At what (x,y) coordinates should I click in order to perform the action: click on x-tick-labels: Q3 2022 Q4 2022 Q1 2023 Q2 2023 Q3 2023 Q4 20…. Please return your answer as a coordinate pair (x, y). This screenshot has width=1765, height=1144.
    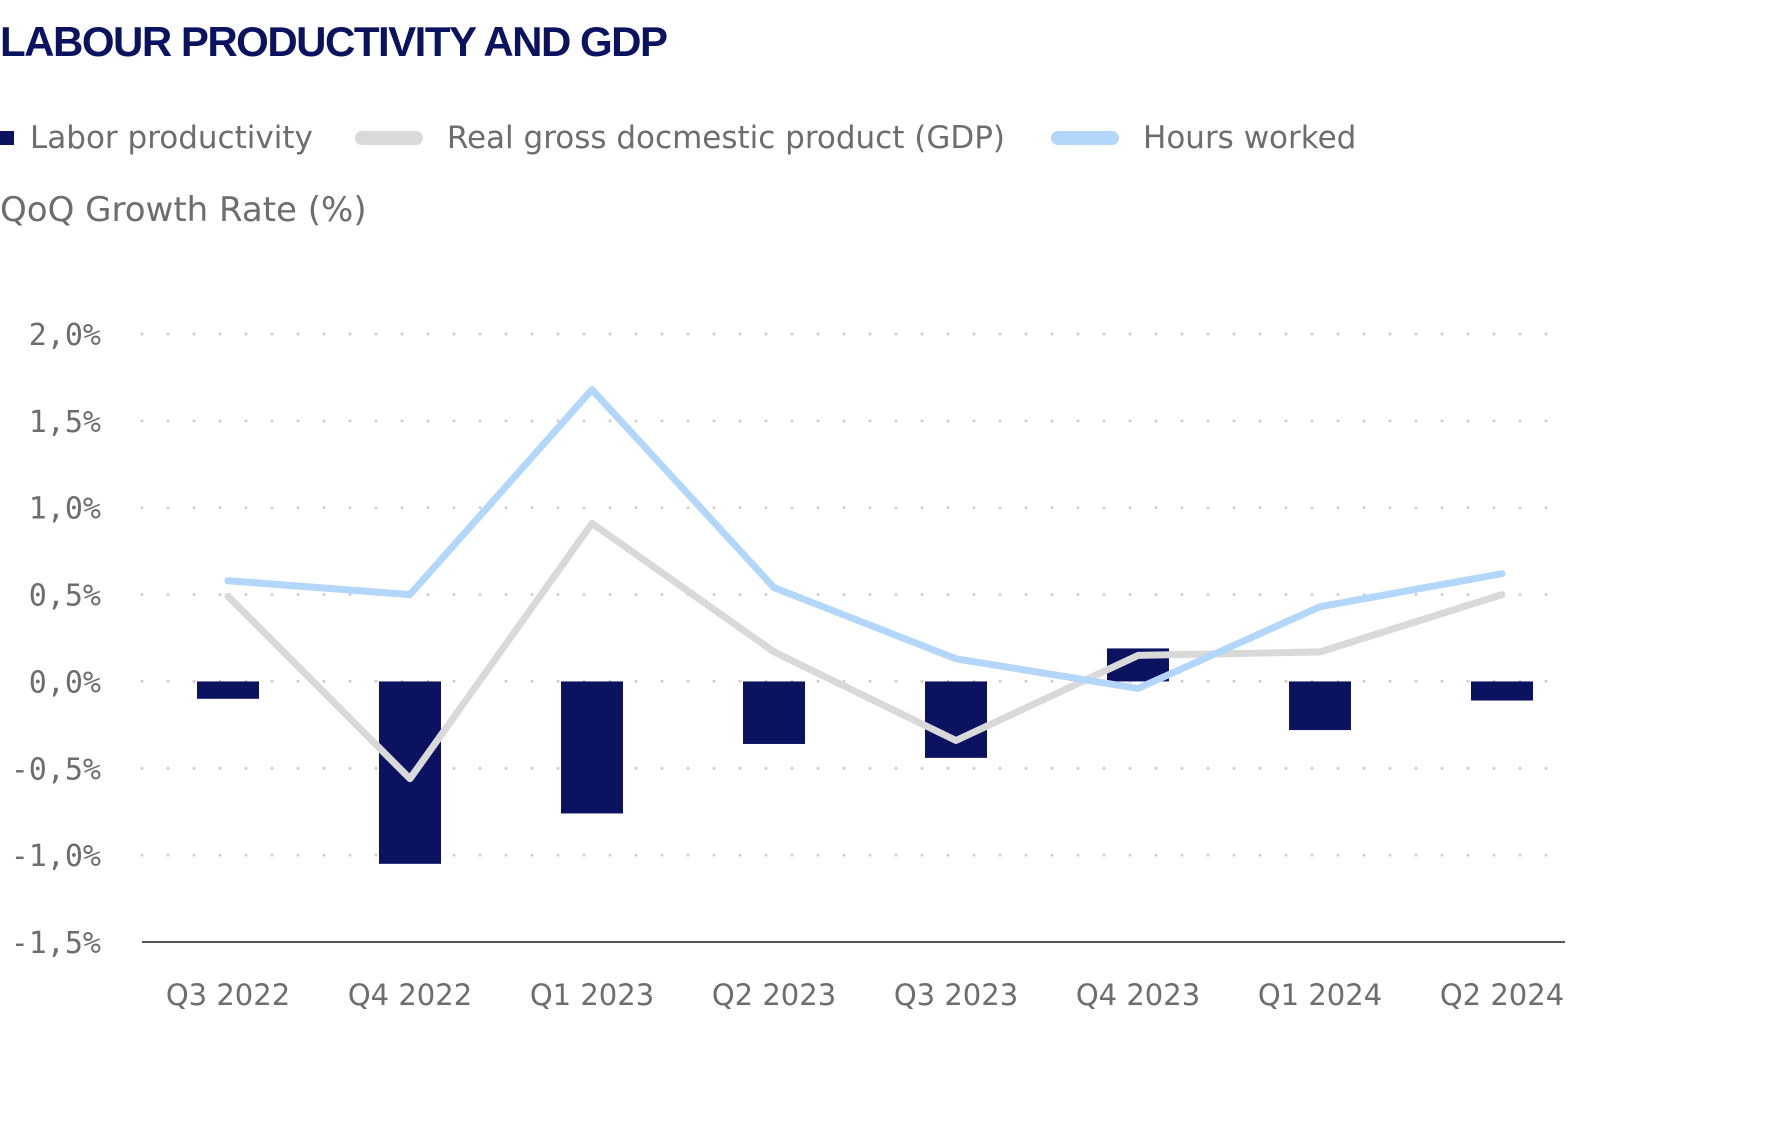
    Looking at the image, I should click on (865, 995).